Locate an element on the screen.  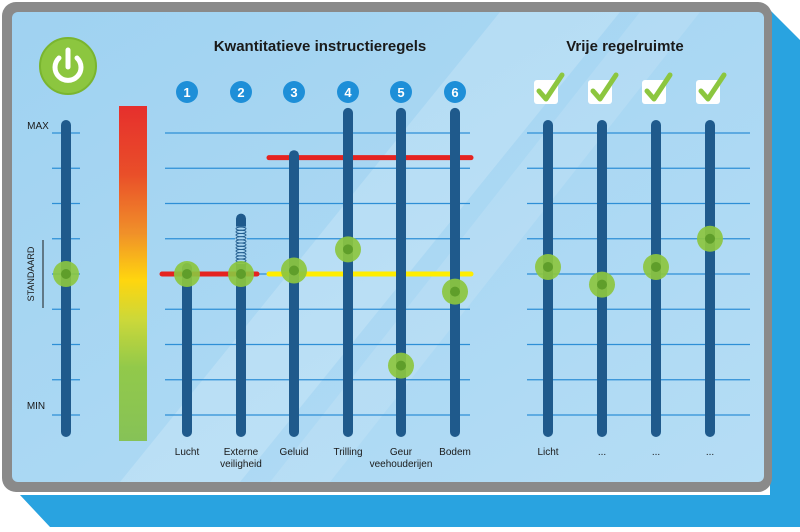
power-button is located at coordinates (68, 66).